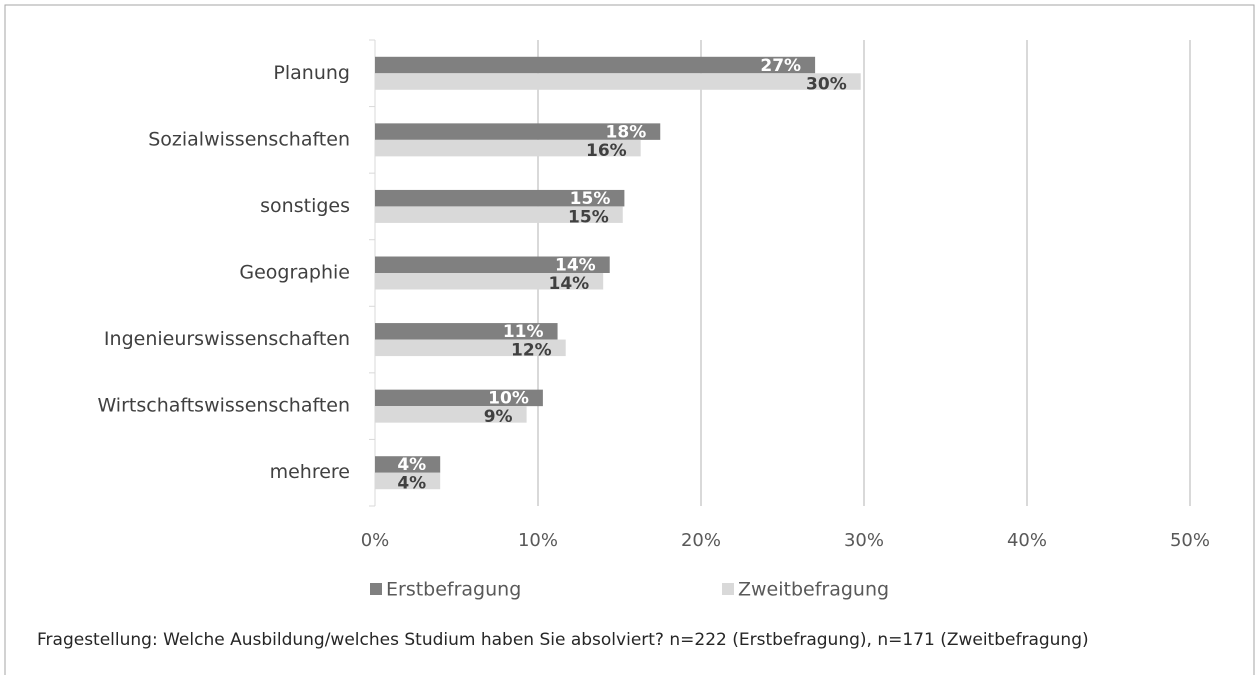 This screenshot has width=1260, height=675. What do you see at coordinates (498, 417) in the screenshot?
I see `data-label: 9%` at bounding box center [498, 417].